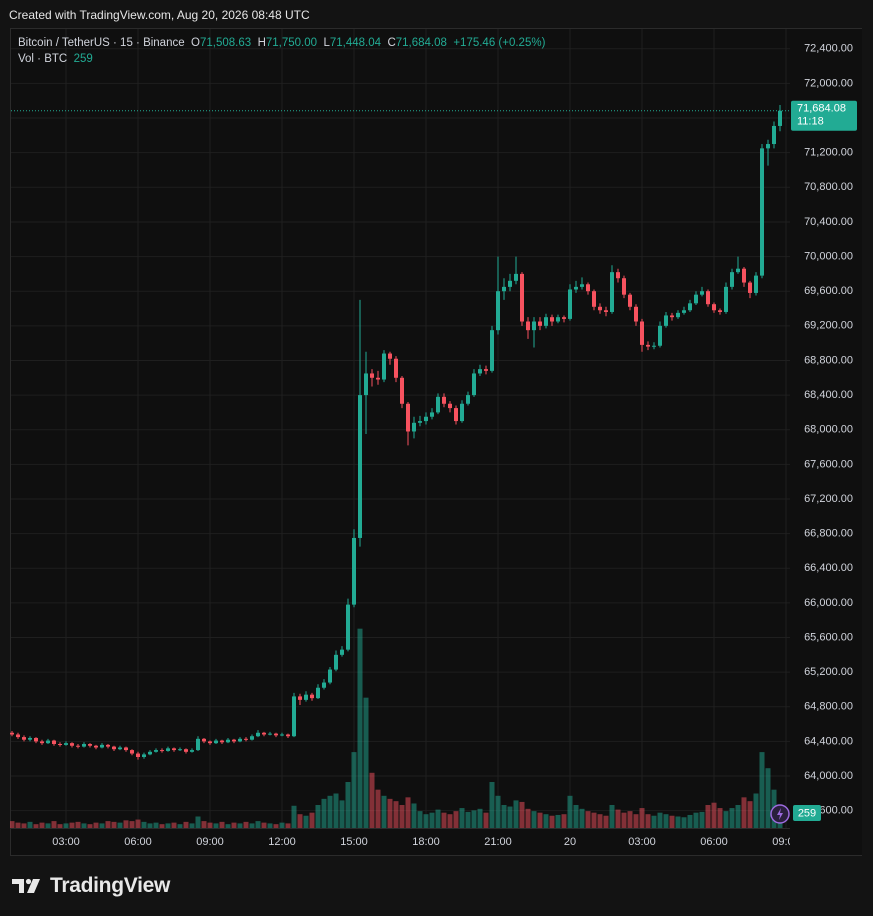  I want to click on x-tick-label: 21:00, so click(498, 842).